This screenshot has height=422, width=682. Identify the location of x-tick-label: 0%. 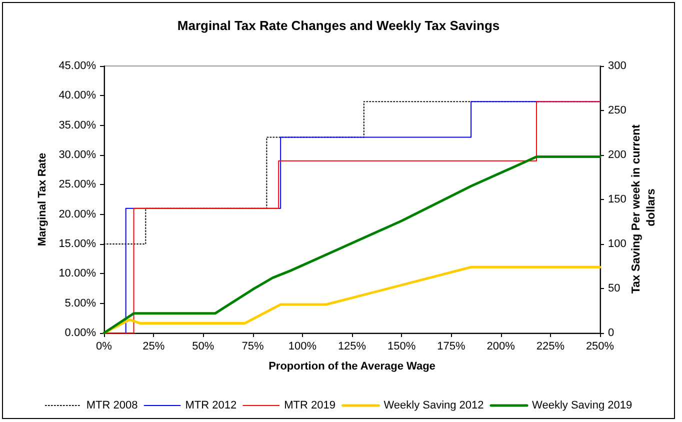
(104, 346).